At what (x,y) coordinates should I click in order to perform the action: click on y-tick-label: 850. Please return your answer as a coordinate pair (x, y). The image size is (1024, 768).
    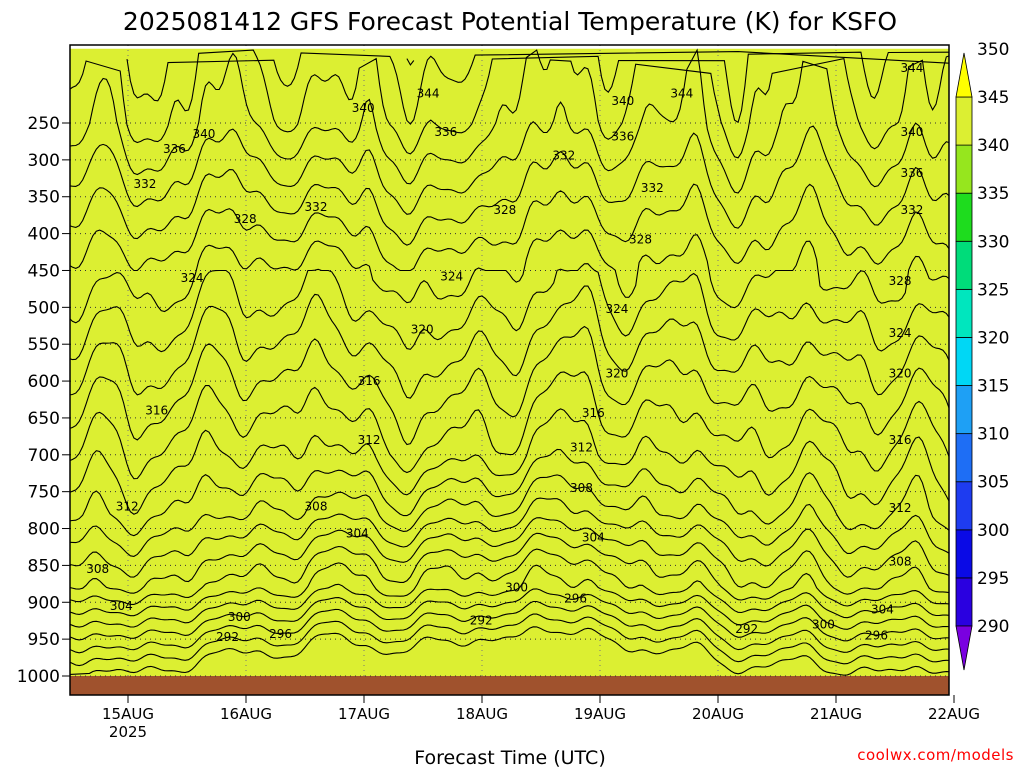
    Looking at the image, I should click on (44, 566).